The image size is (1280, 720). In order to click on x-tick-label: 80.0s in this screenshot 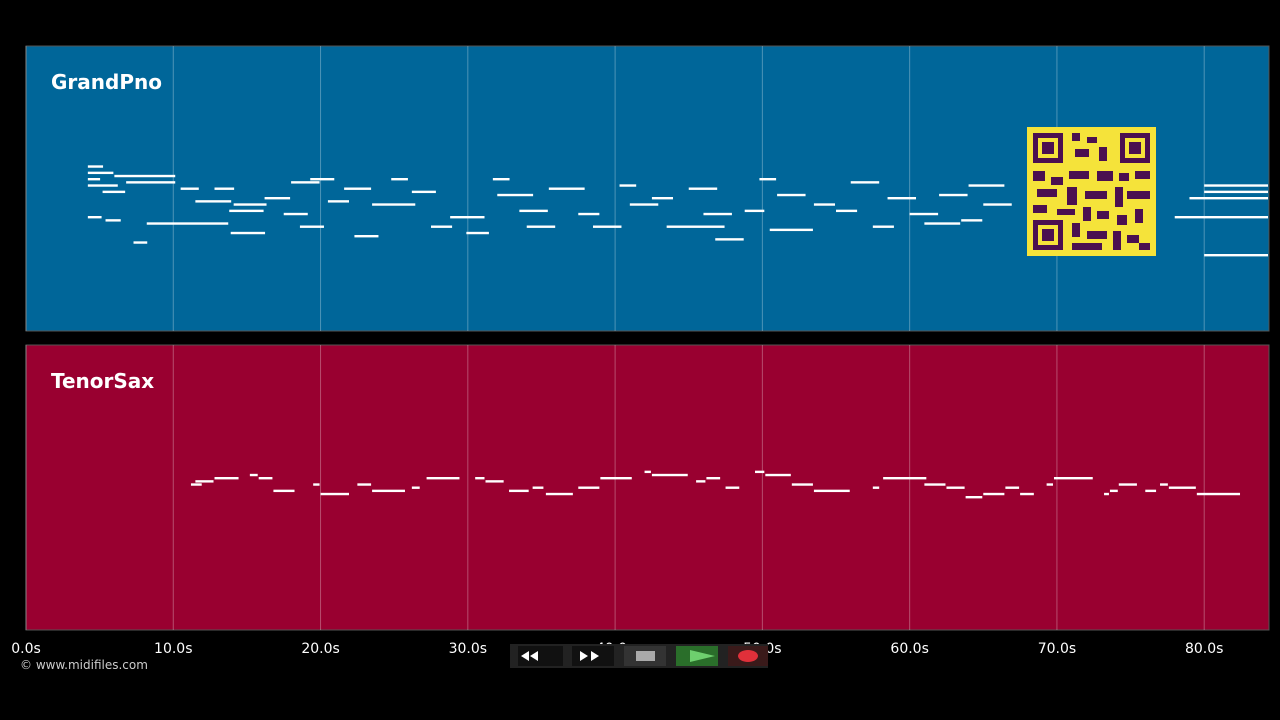, I will do `click(1204, 649)`.